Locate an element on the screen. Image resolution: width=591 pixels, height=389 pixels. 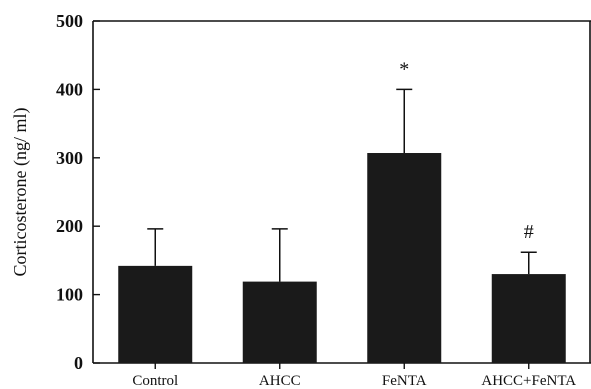
x-tick-label: Control is located at coordinates (155, 381).